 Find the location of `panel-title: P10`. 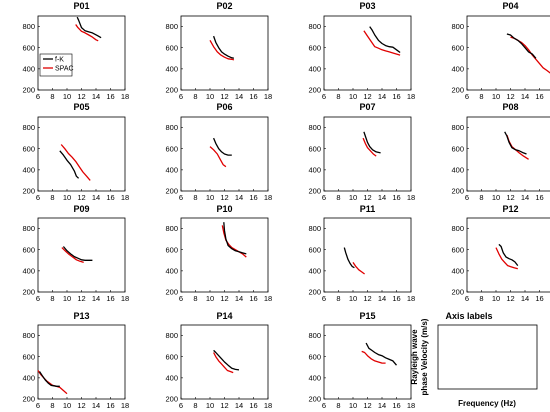

panel-title: P10 is located at coordinates (224, 209).